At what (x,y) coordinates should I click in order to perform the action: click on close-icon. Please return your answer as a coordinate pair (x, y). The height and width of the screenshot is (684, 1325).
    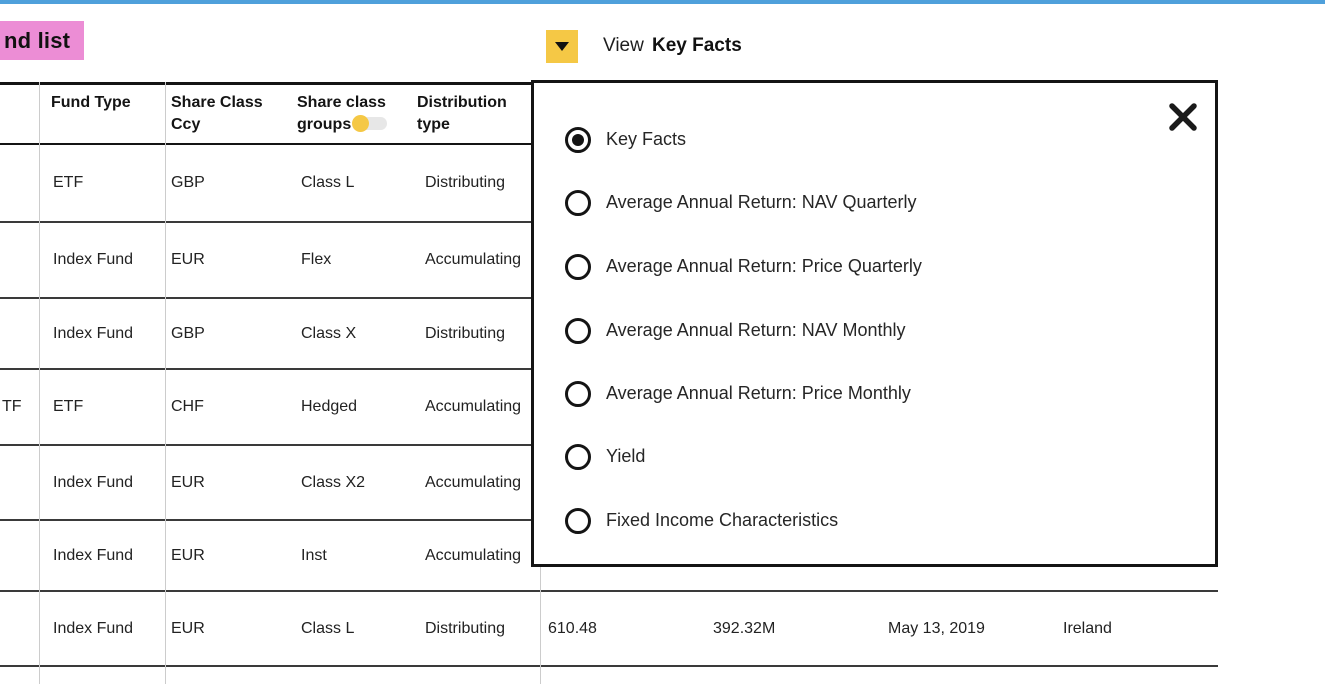
    Looking at the image, I should click on (1183, 118).